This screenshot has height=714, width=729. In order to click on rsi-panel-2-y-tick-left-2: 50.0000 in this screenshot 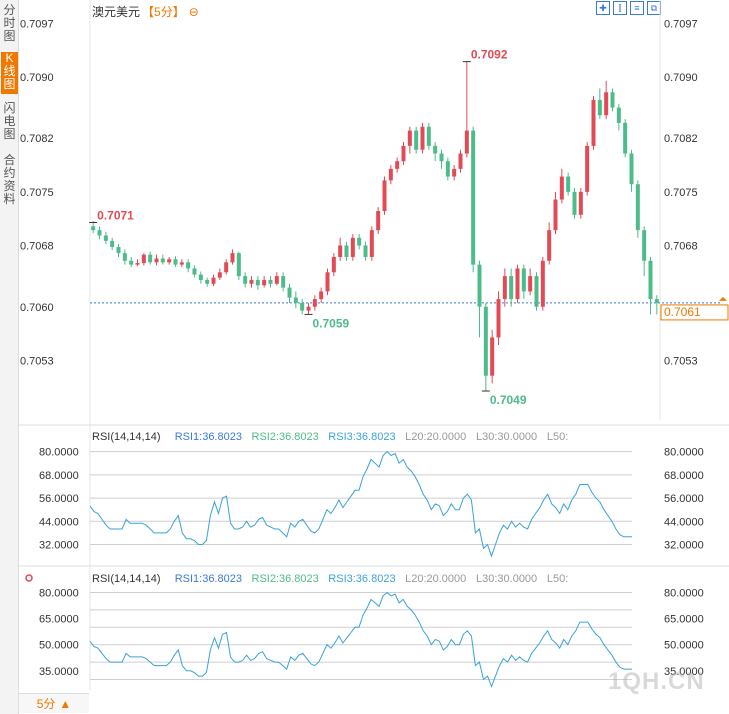, I will do `click(59, 646)`.